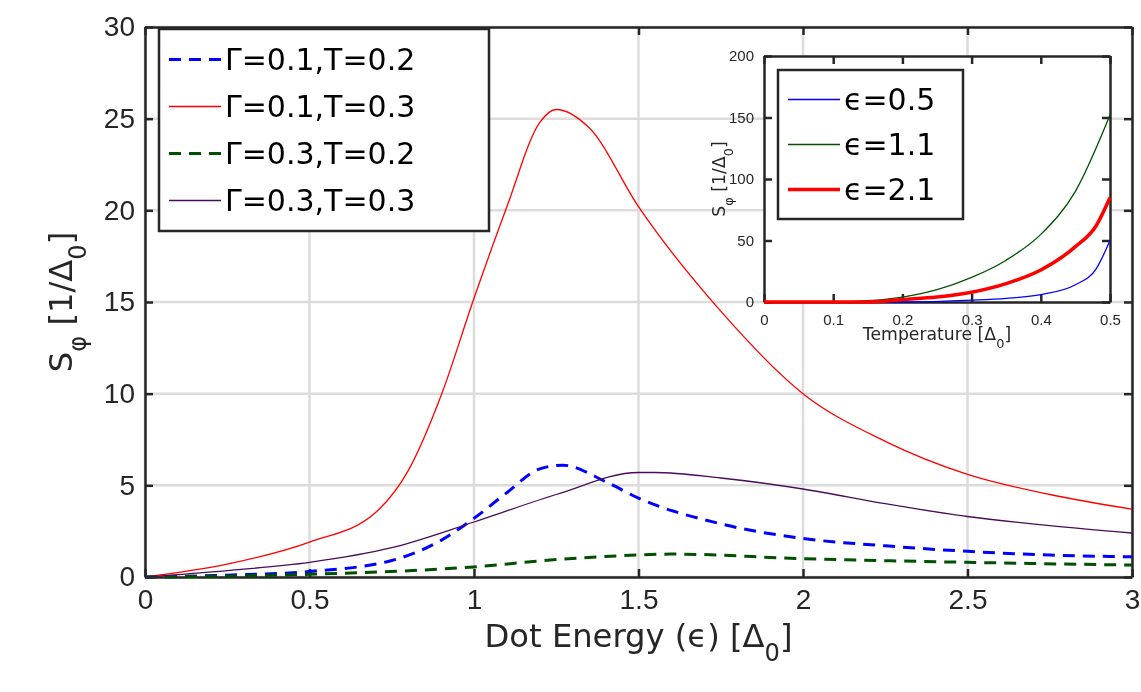  I want to click on legend-label: ϵ=0.5, so click(890, 99).